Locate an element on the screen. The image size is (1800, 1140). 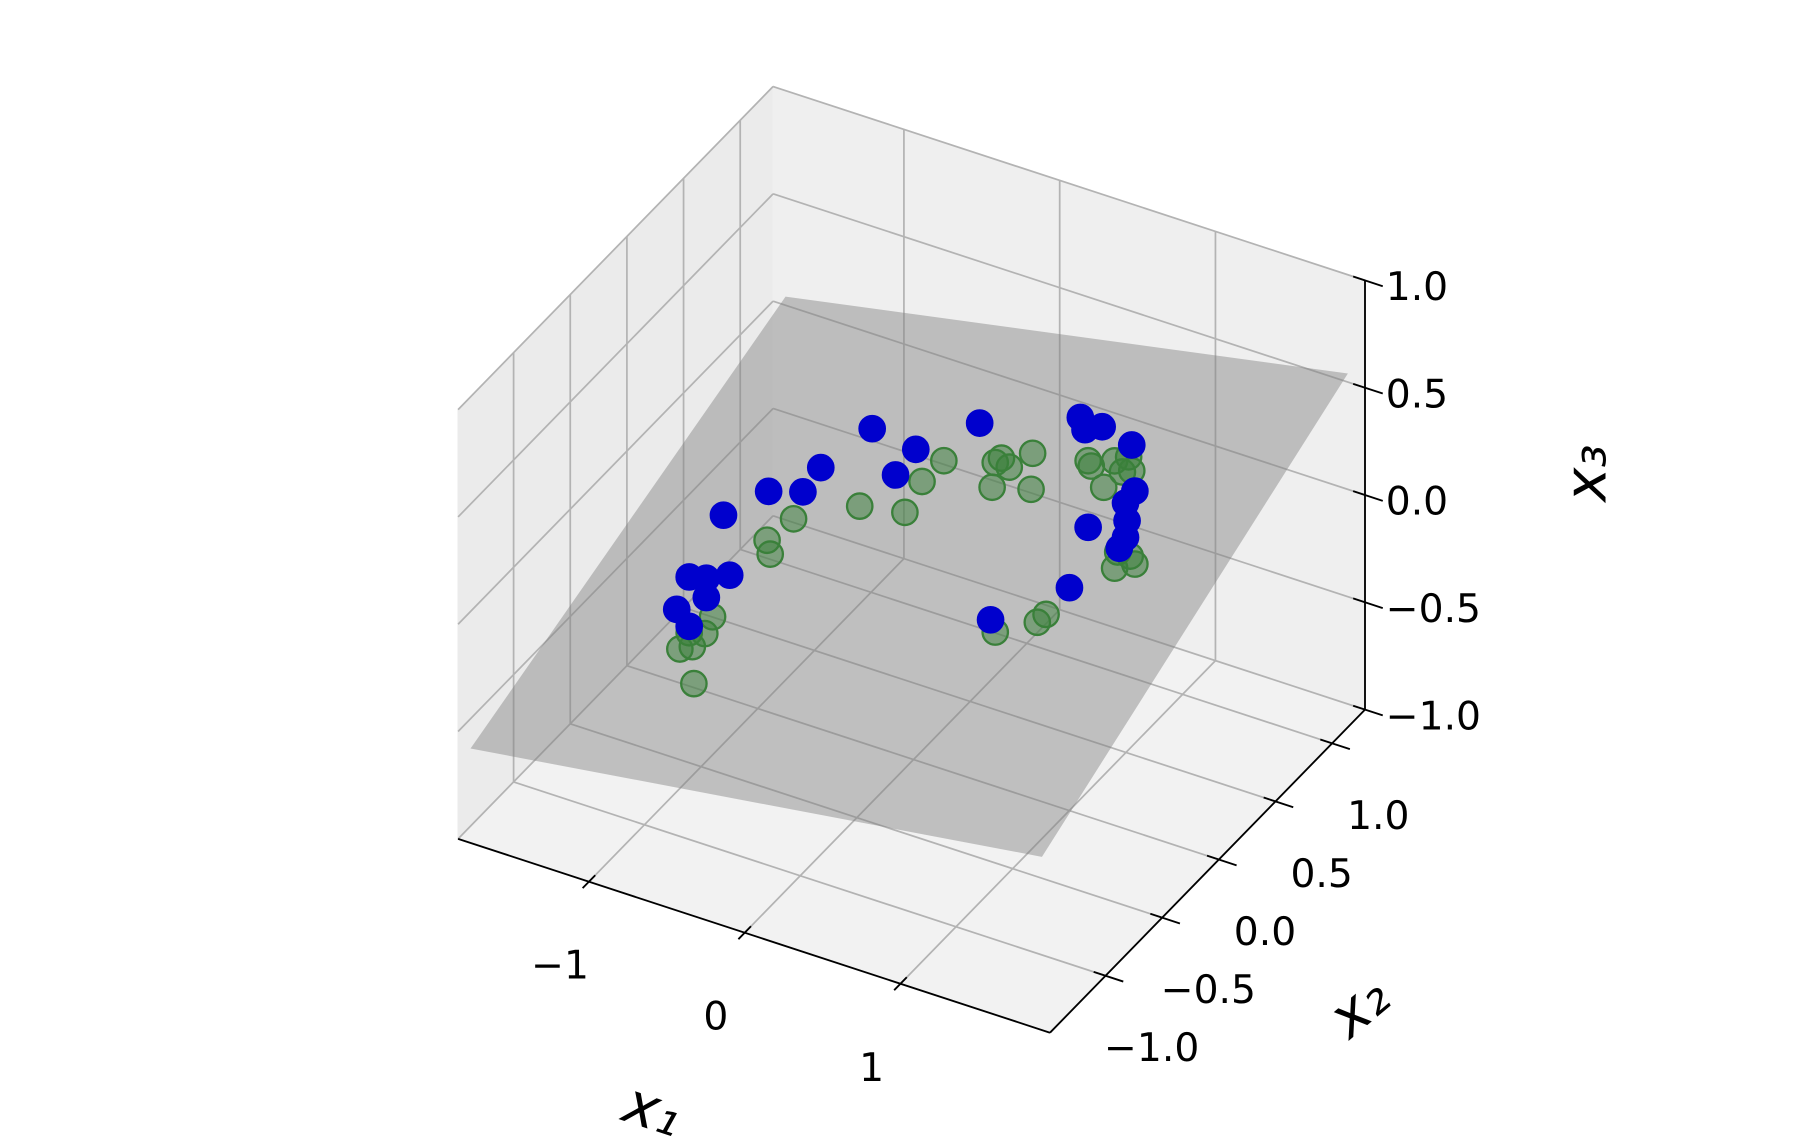
y-tick-label: −1.0 is located at coordinates (1151, 1048).